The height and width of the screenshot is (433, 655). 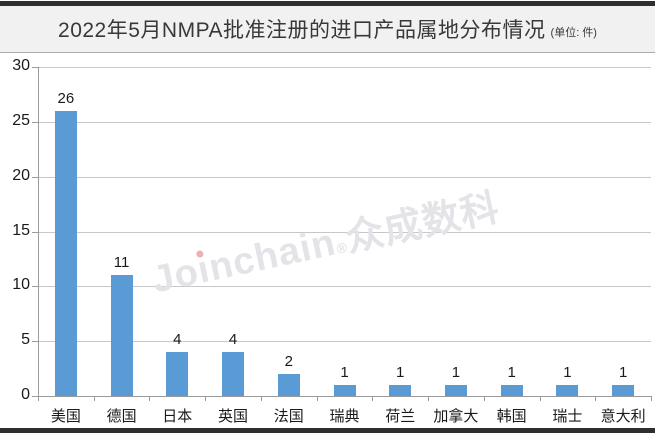 I want to click on bar-value-label-意大利: 1, so click(x=623, y=373).